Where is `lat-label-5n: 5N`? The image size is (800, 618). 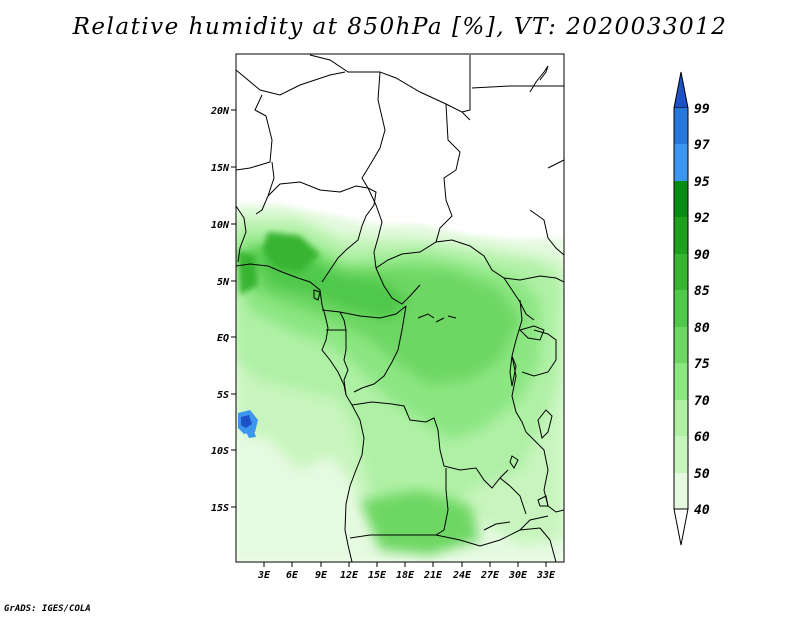 lat-label-5n: 5N is located at coordinates (223, 282).